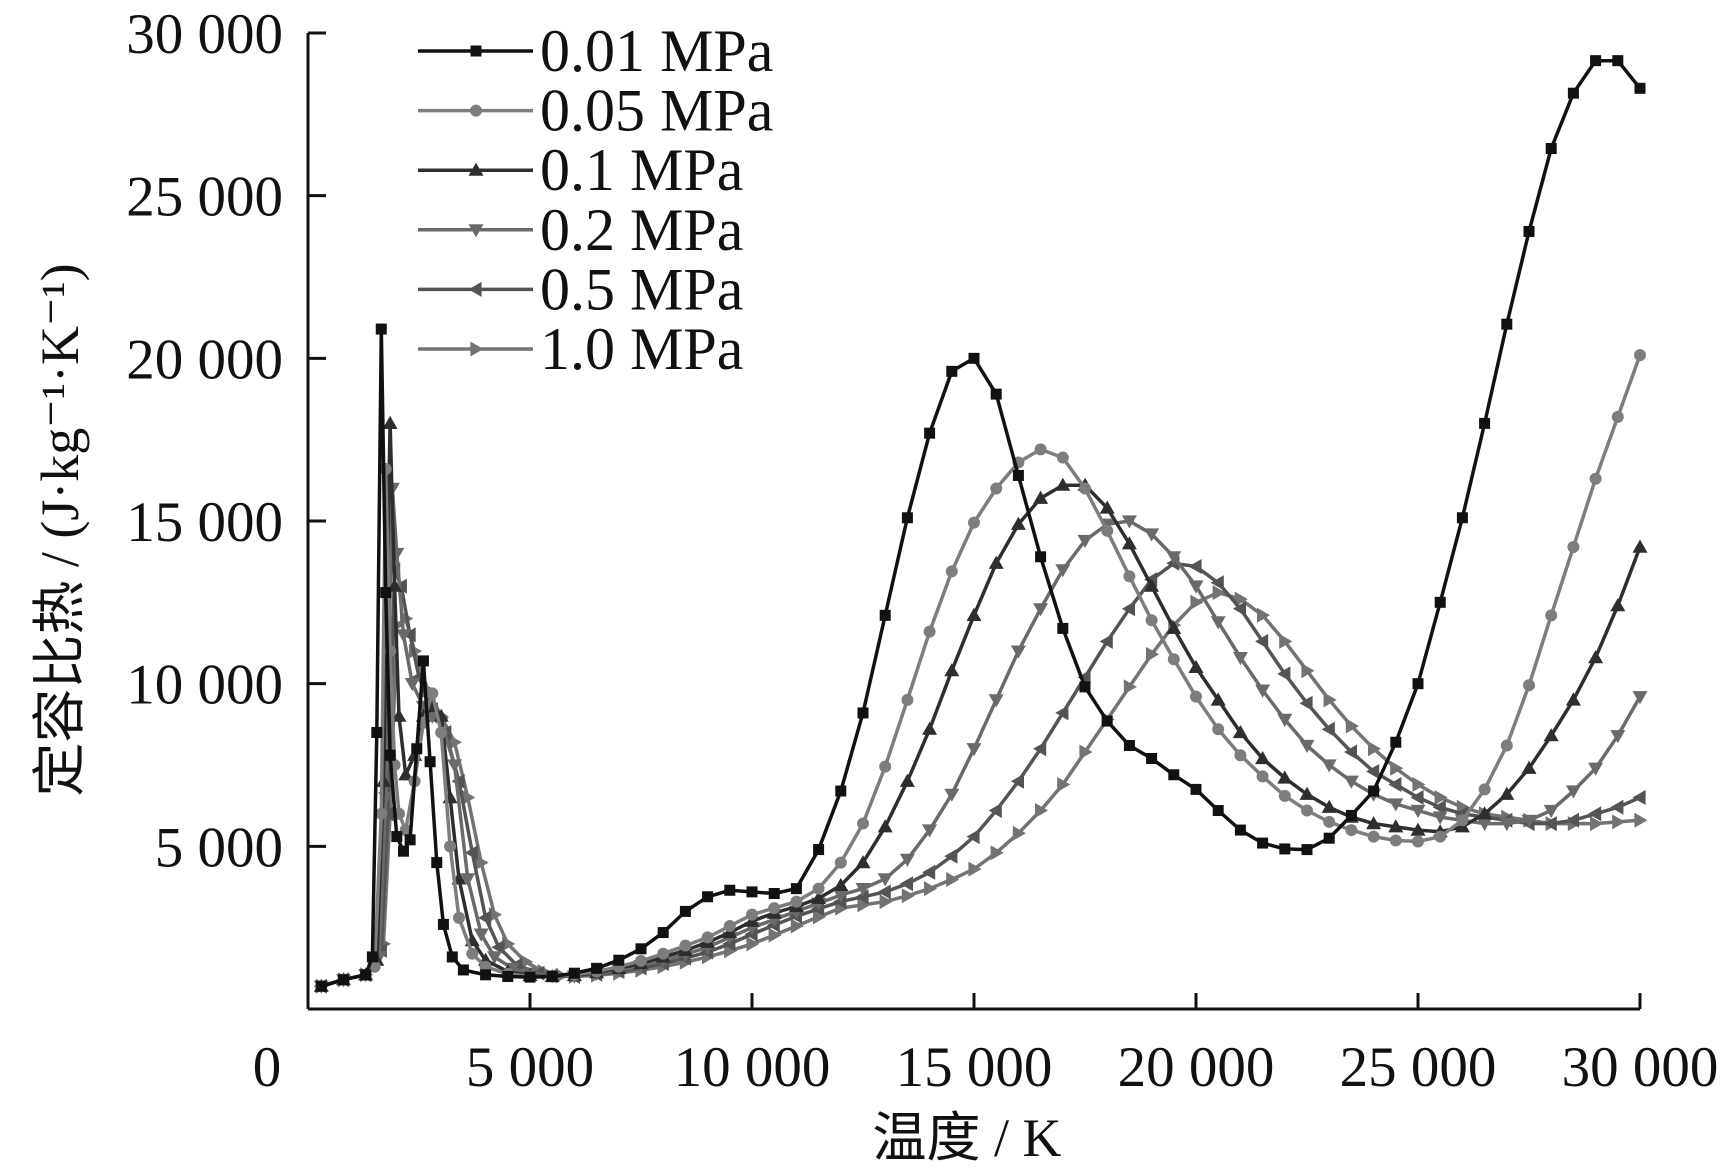 The height and width of the screenshot is (1176, 1723). What do you see at coordinates (1640, 1067) in the screenshot?
I see `x-tick-label: 30 000` at bounding box center [1640, 1067].